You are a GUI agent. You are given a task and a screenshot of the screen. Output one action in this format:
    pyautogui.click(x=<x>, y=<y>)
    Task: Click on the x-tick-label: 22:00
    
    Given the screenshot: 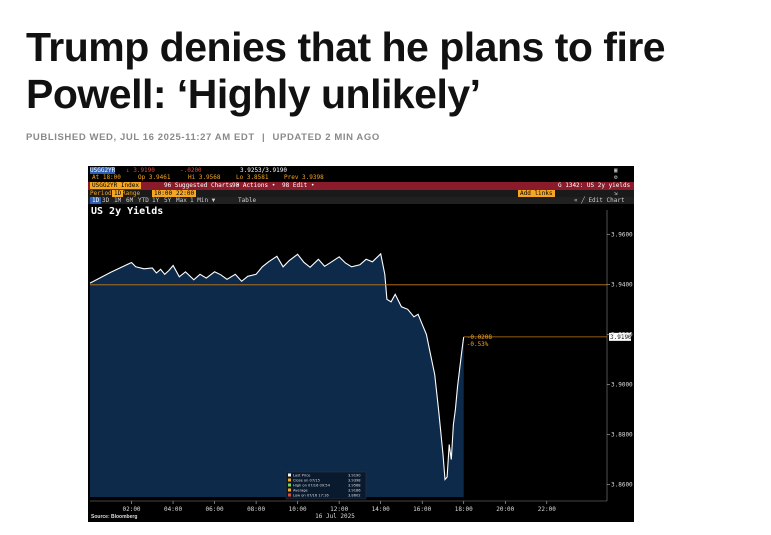 What is the action you would take?
    pyautogui.click(x=547, y=509)
    